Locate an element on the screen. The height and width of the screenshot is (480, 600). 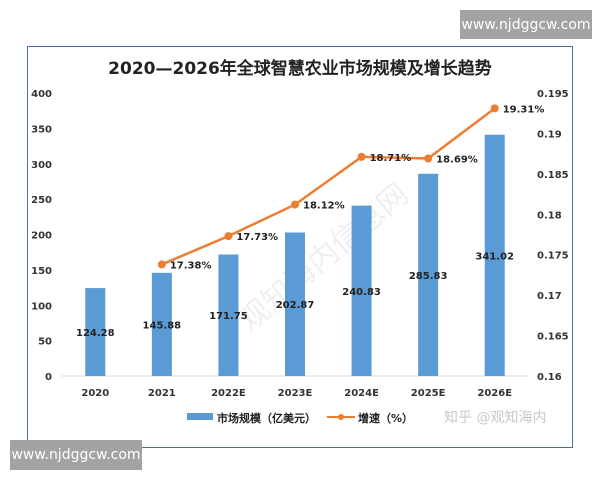
growth-data-label: 18.12% is located at coordinates (324, 206).